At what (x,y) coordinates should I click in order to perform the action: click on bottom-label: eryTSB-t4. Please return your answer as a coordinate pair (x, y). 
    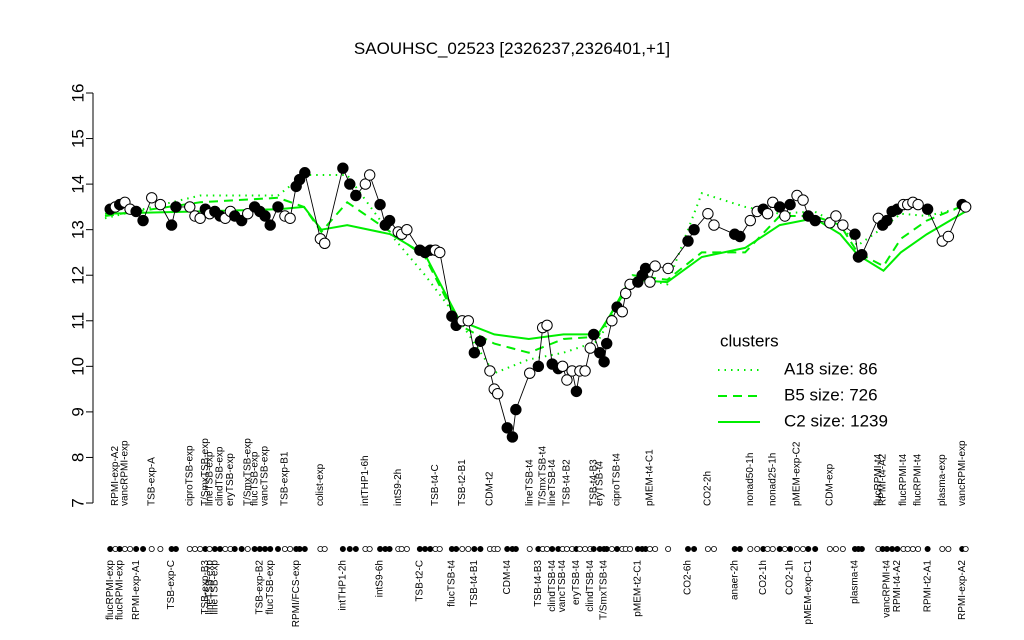
    Looking at the image, I should click on (576, 582).